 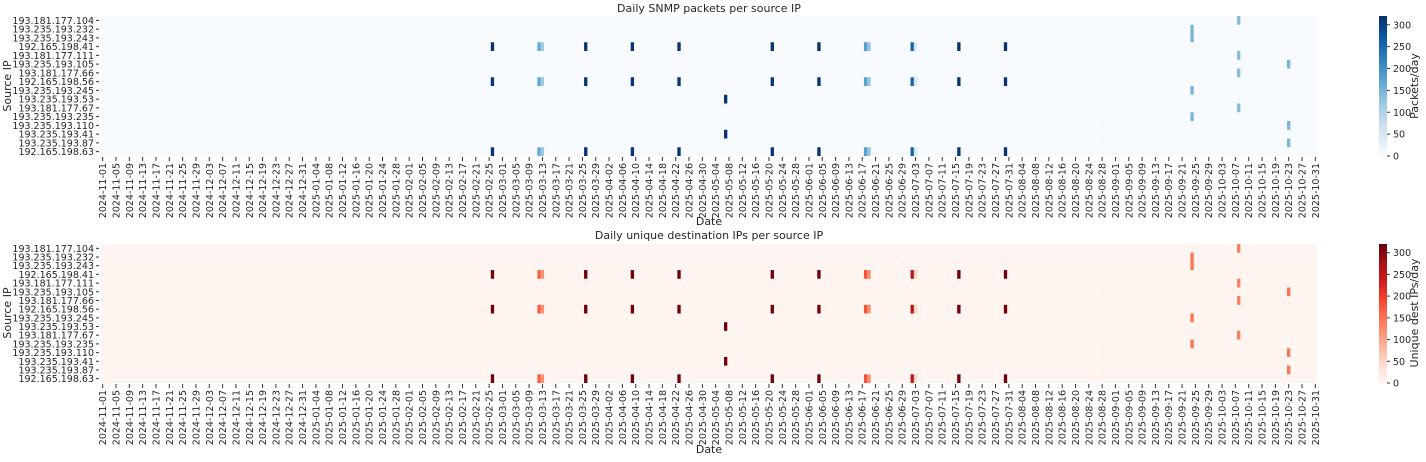 What do you see at coordinates (1023, 417) in the screenshot?
I see `x-tick-label: 2025-08-04` at bounding box center [1023, 417].